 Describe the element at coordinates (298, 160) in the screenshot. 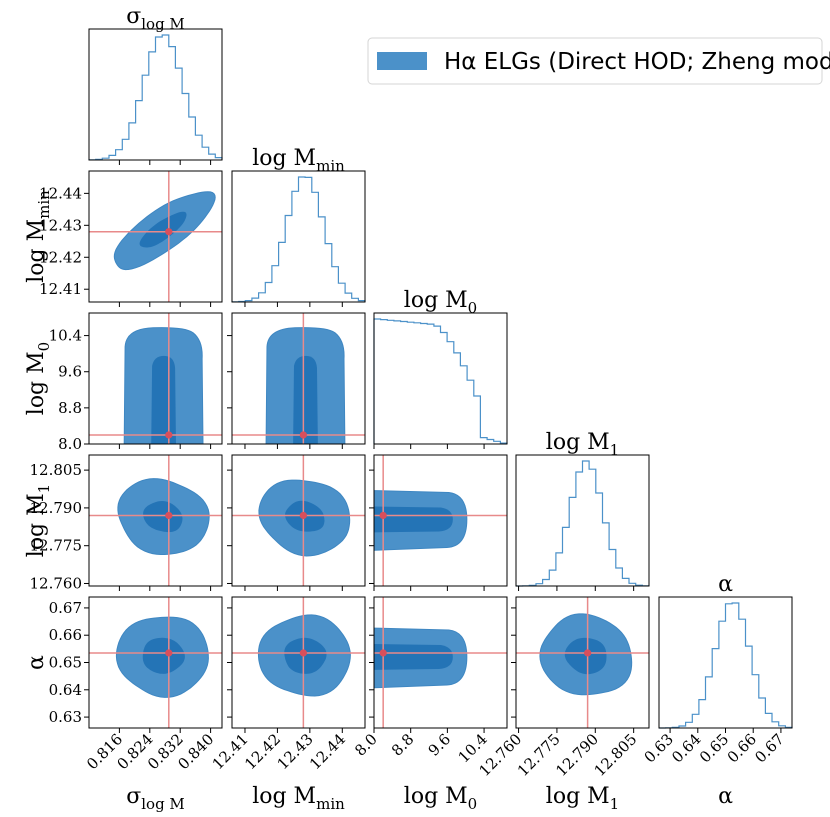

I see `hist-title-logMmin: log Mmin` at that location.